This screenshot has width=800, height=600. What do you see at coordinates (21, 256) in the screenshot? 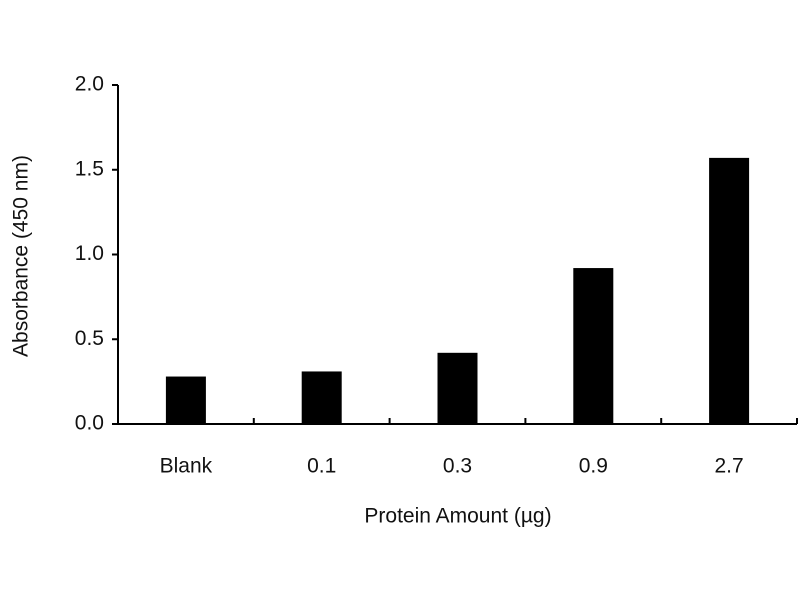
I see `y-axis-title: Absorbance (450 nm)` at bounding box center [21, 256].